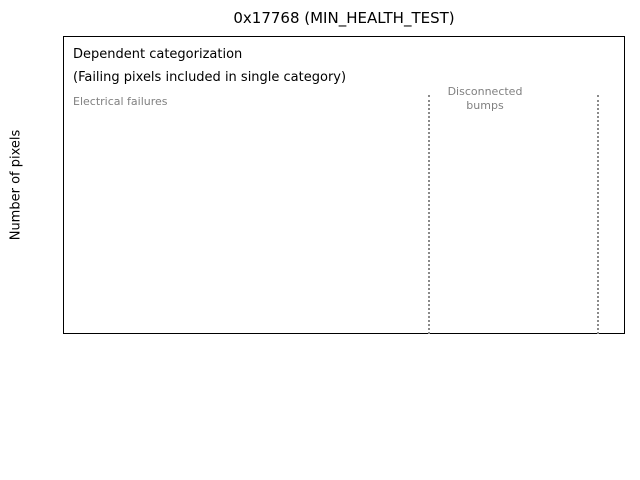  Describe the element at coordinates (120, 101) in the screenshot. I see `annotation-electrical-failures: Electrical failures` at that location.